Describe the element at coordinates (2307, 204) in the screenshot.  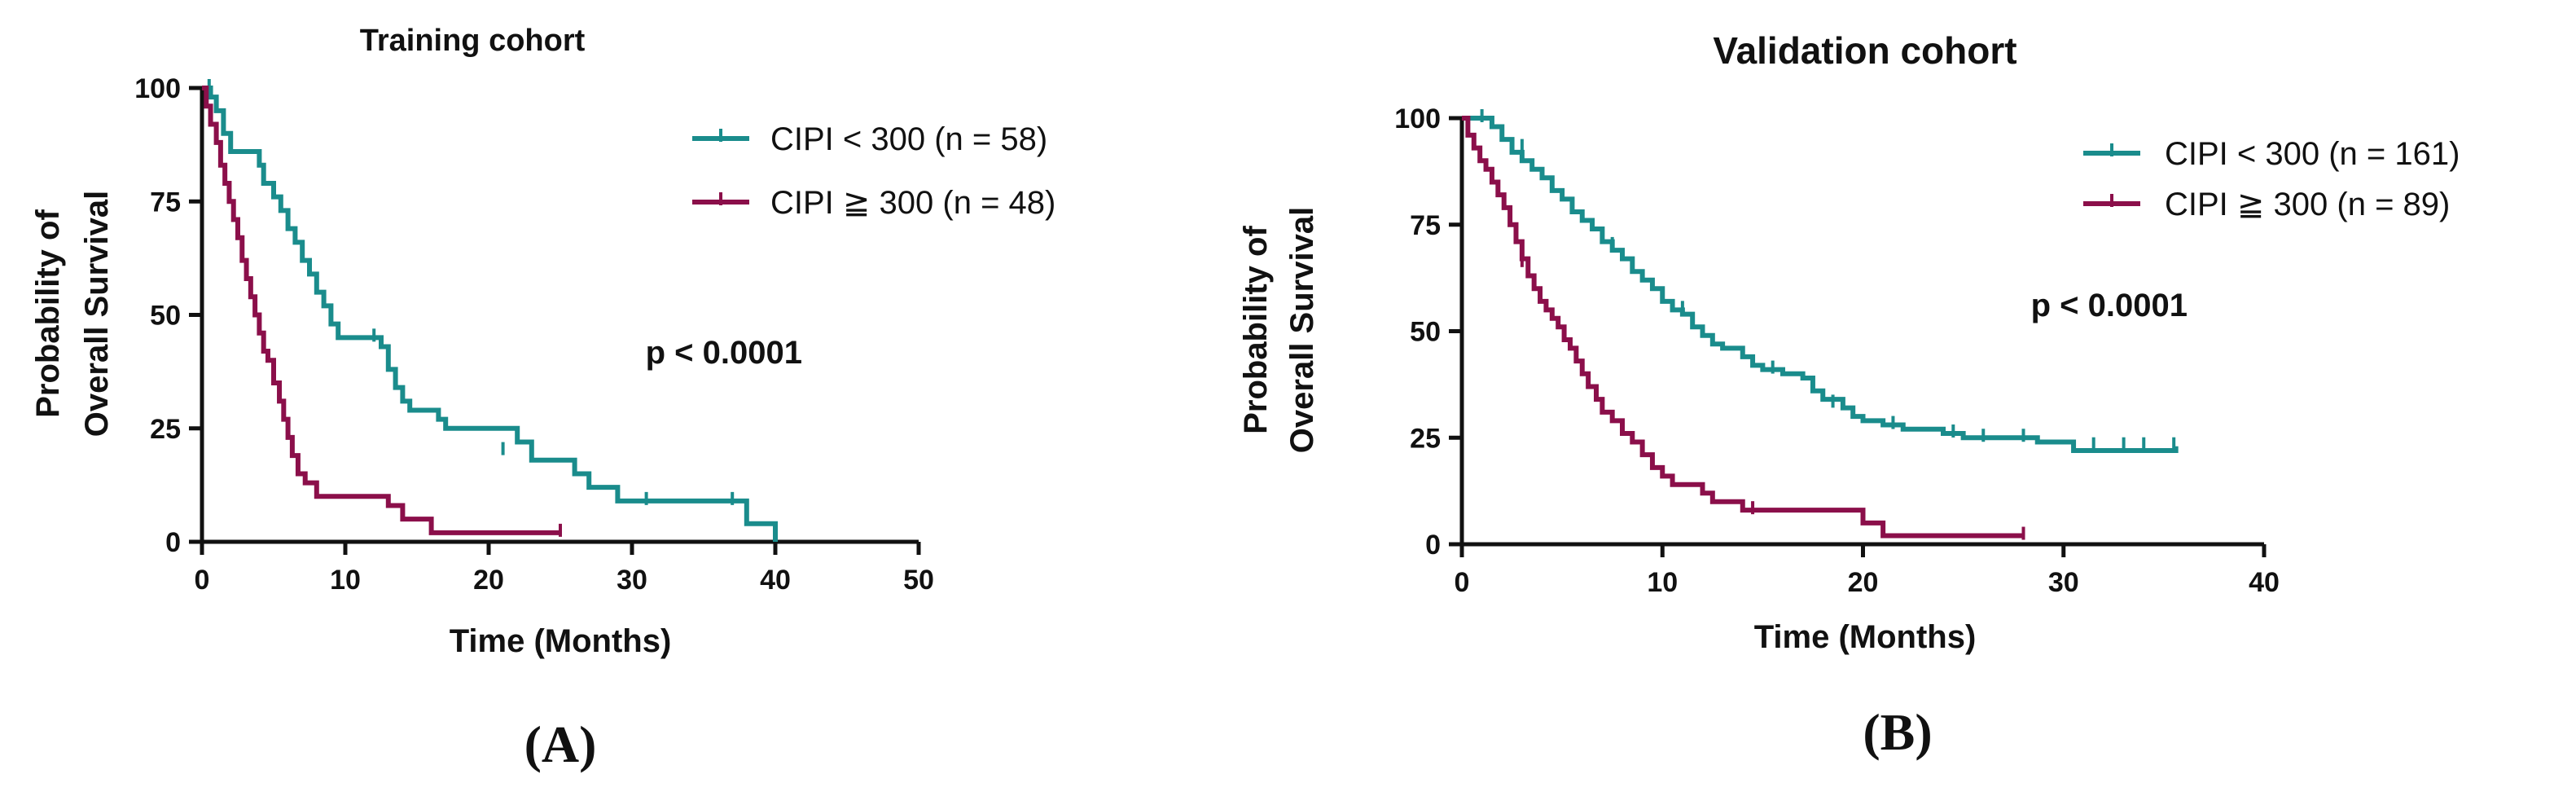
I see `legend-entry: CIPI ≧ 300 (n = 89)` at that location.